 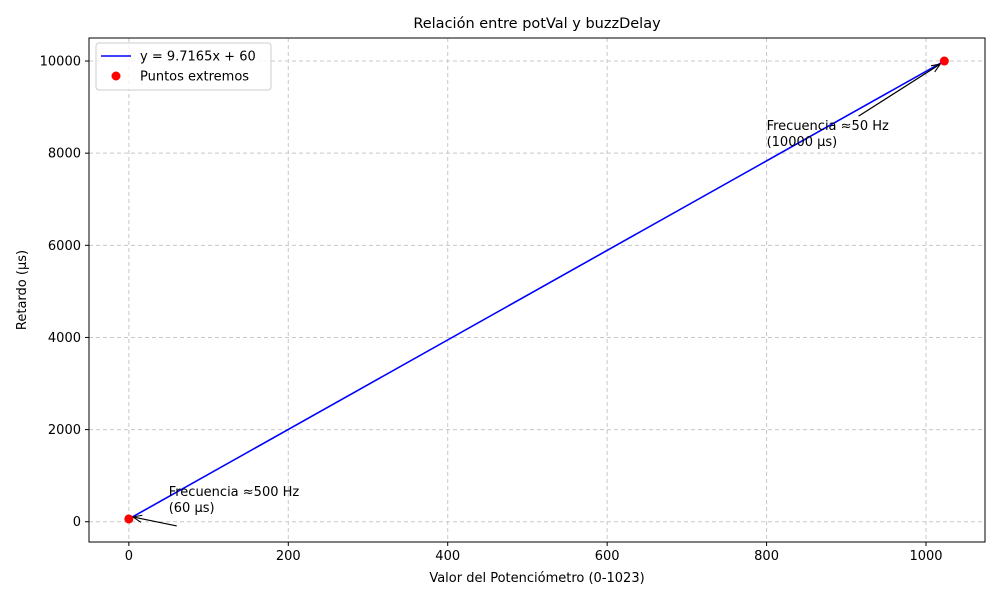 I want to click on x-tick-label: 1000, so click(x=925, y=556).